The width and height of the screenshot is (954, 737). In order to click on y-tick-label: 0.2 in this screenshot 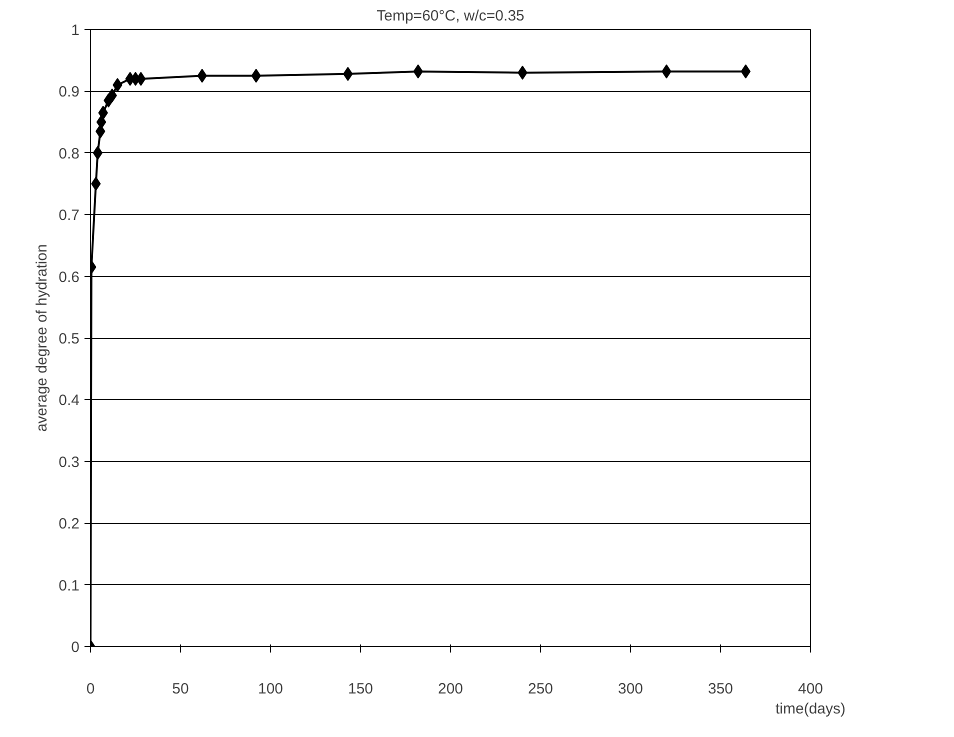, I will do `click(69, 524)`.